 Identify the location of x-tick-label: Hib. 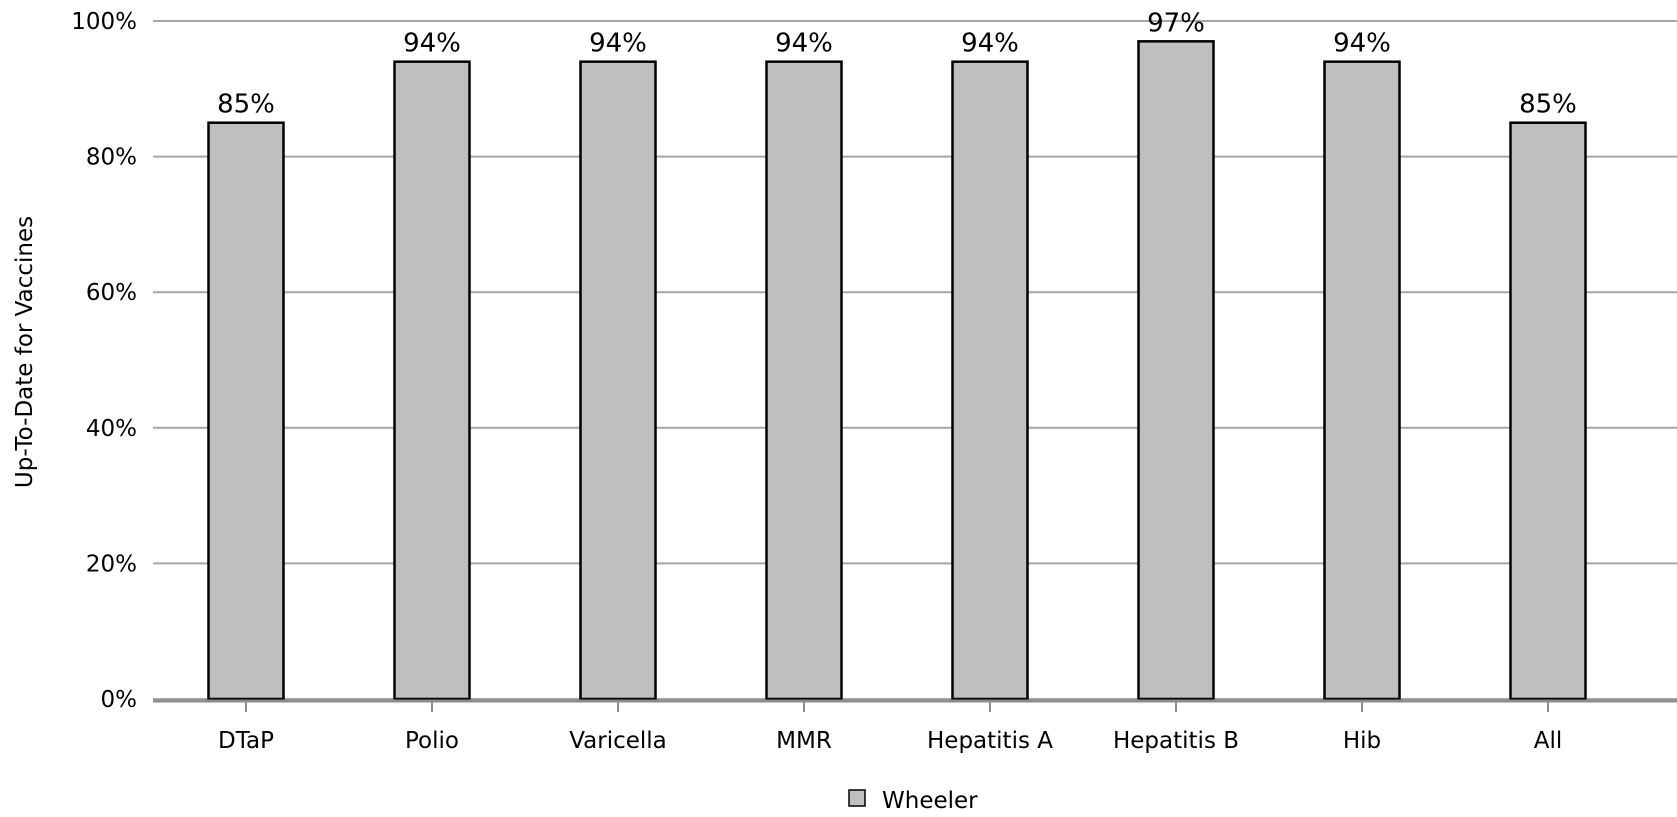
(1362, 741).